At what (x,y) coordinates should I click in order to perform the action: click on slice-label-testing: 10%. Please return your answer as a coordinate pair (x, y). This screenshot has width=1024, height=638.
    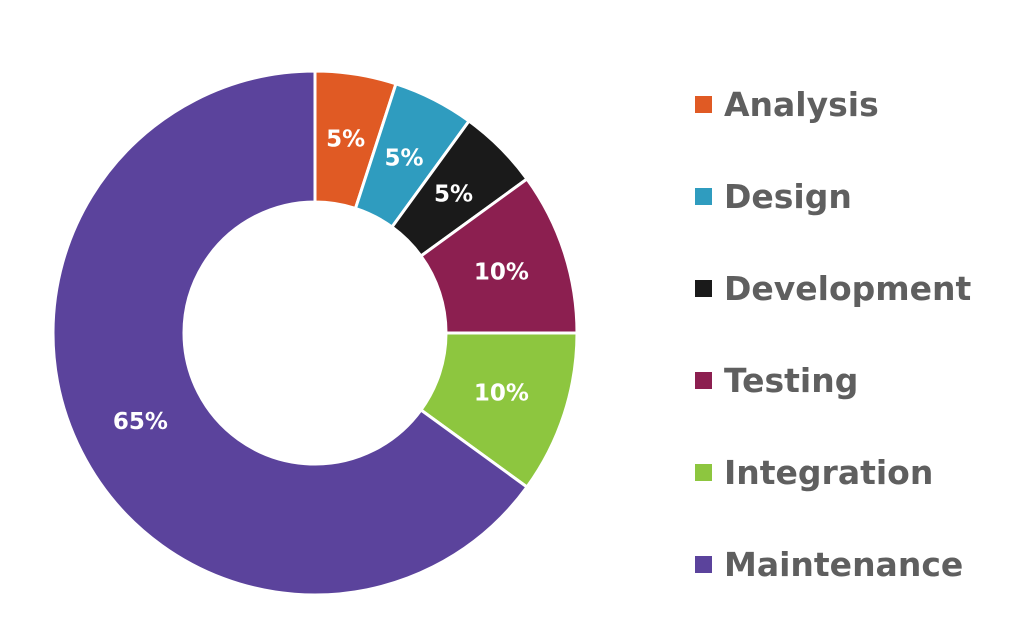
    Looking at the image, I should click on (501, 272).